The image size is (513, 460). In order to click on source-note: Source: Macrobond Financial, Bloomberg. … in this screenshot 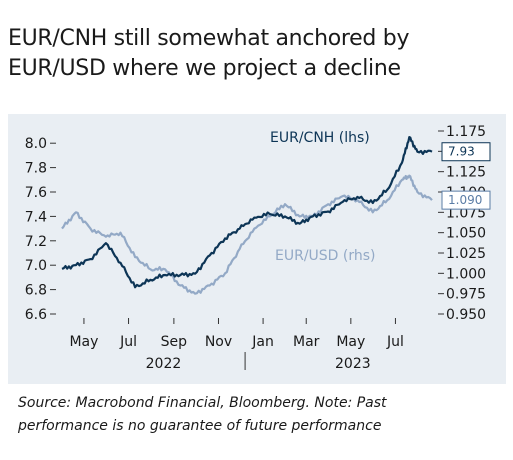, I will do `click(257, 413)`.